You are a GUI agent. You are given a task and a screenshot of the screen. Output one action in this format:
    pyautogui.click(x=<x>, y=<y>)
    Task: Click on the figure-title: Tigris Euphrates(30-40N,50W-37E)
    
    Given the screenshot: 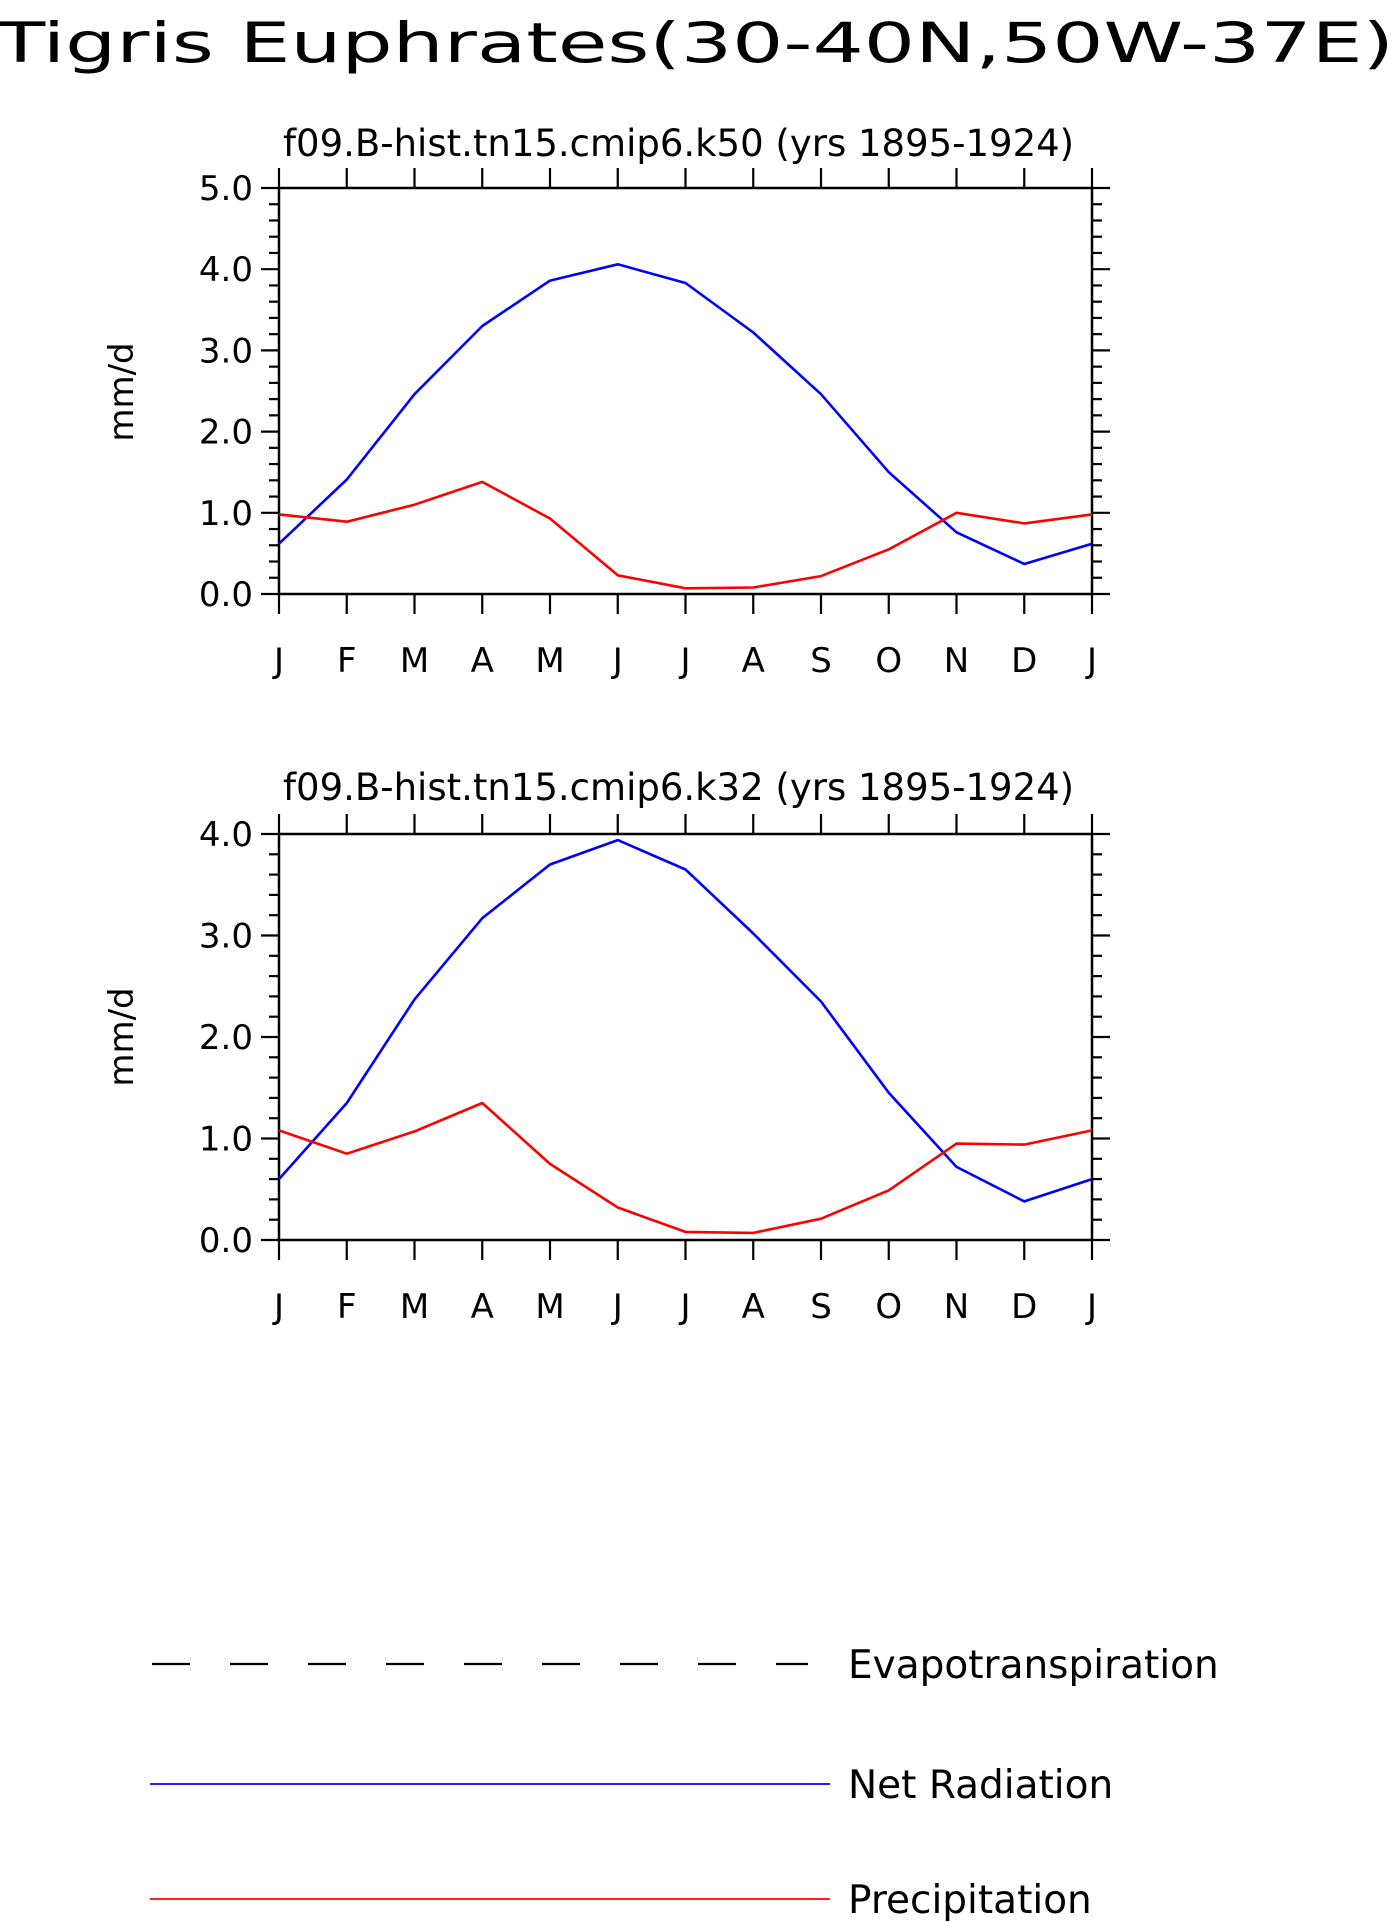 What is the action you would take?
    pyautogui.click(x=697, y=43)
    